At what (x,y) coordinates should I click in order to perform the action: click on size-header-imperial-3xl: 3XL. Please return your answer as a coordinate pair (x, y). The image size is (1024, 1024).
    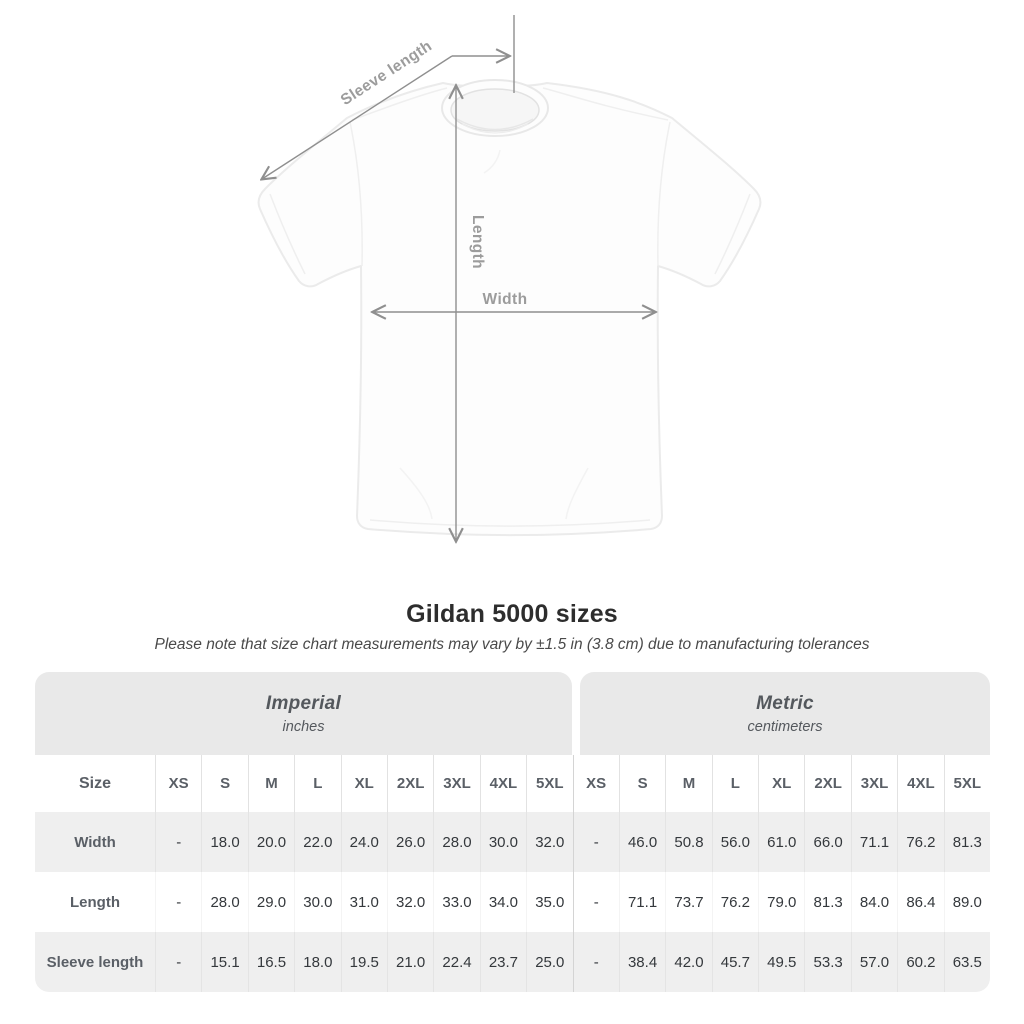
    Looking at the image, I should click on (456, 783).